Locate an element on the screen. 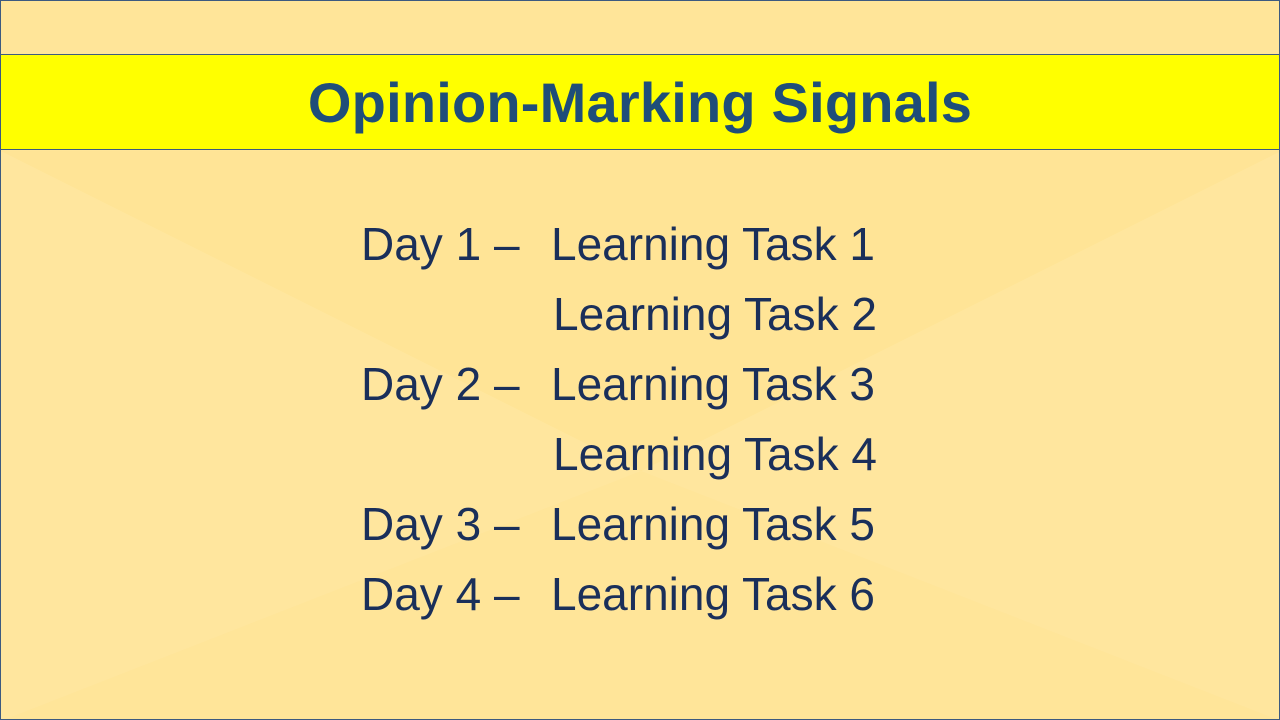 This screenshot has width=1280, height=720. agenda-day-label: Day 3 – is located at coordinates (440, 524).